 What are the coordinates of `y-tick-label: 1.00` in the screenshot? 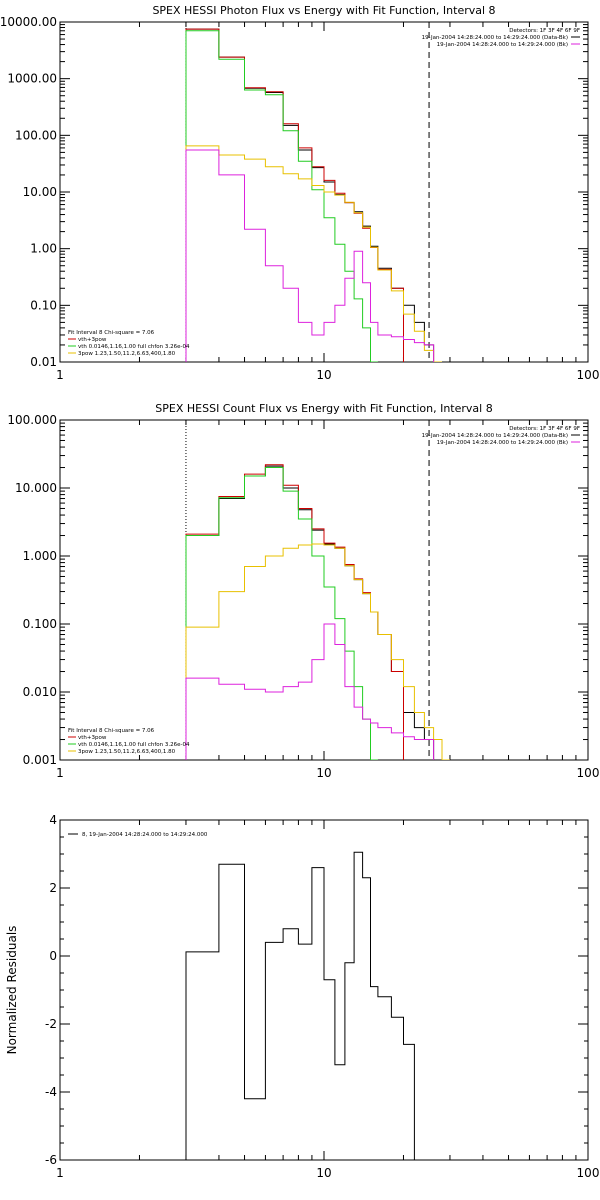 It's located at (43, 249).